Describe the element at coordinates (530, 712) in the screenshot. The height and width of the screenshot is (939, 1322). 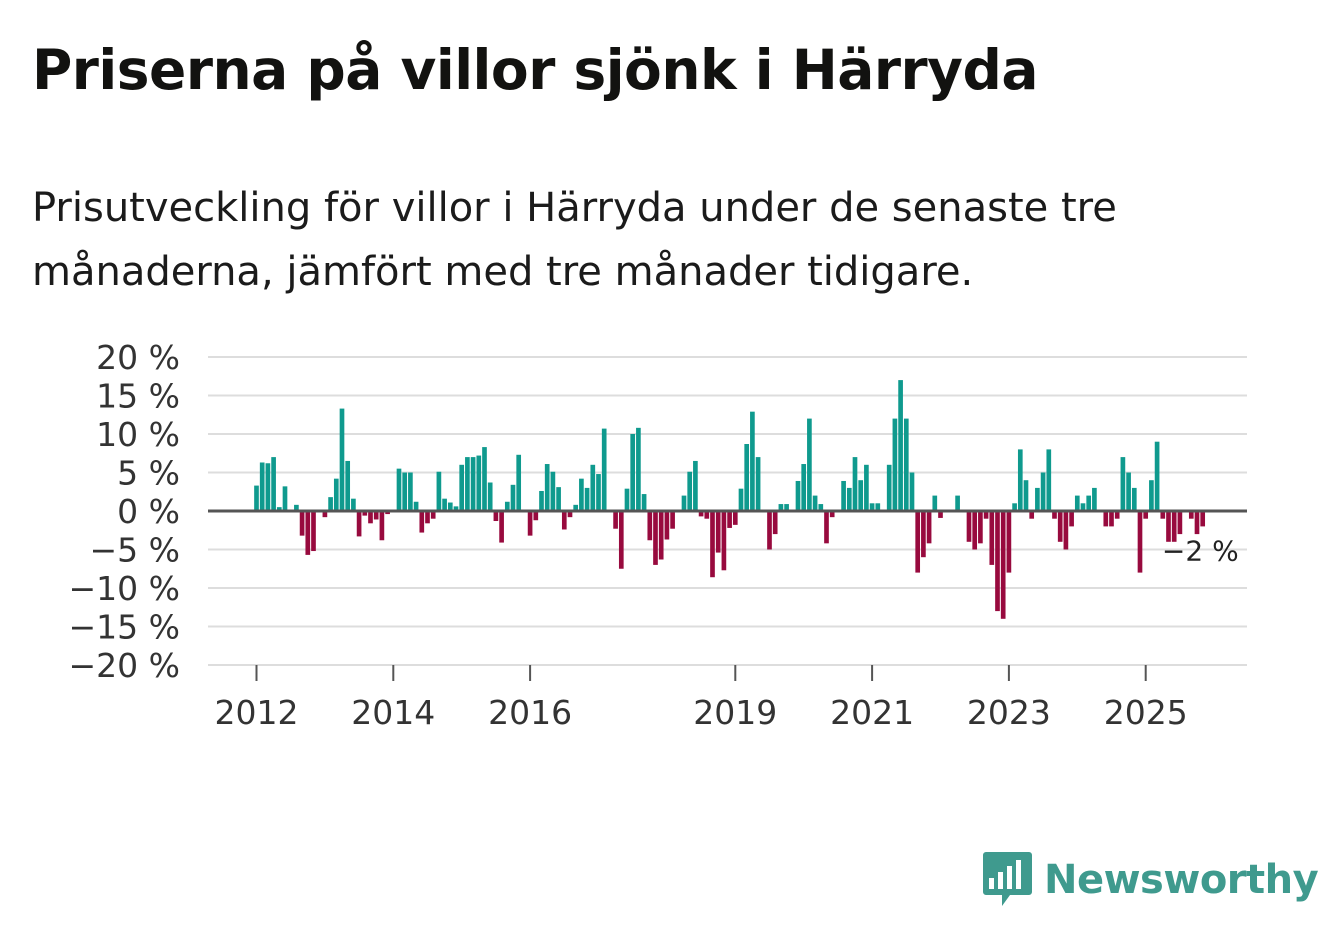
I see `x-tick-label: 2016` at that location.